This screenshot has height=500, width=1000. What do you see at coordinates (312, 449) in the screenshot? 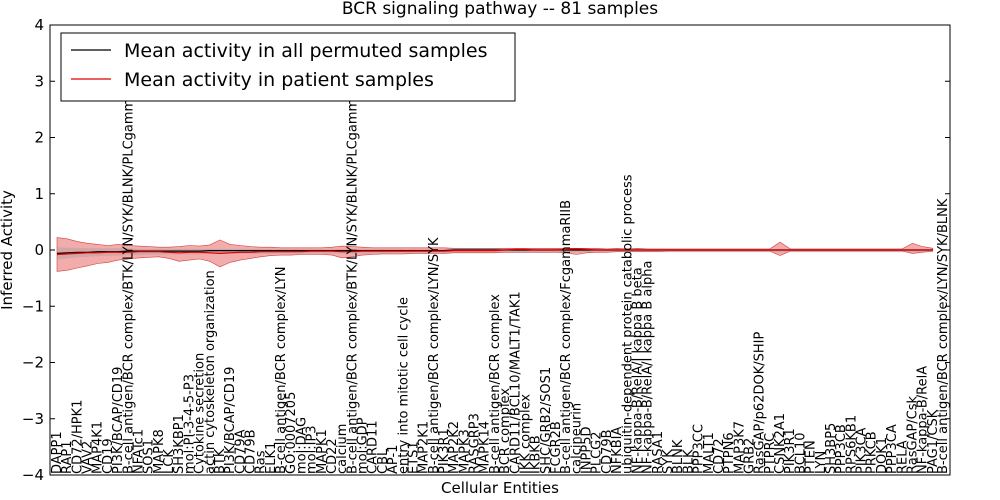
I see `entity-label: mol:IP3` at bounding box center [312, 449].